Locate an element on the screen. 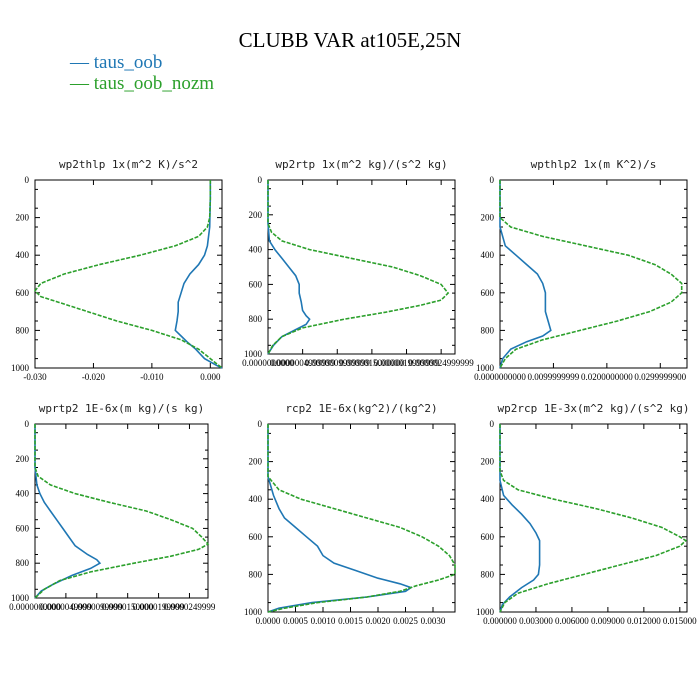 The height and width of the screenshot is (700, 700). x-tick-label: 0.0000249999 is located at coordinates (190, 607).